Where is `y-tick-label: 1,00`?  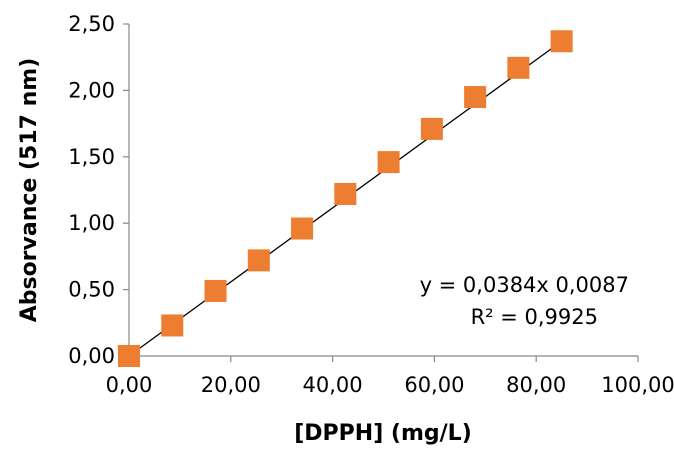
y-tick-label: 1,00 is located at coordinates (91, 223).